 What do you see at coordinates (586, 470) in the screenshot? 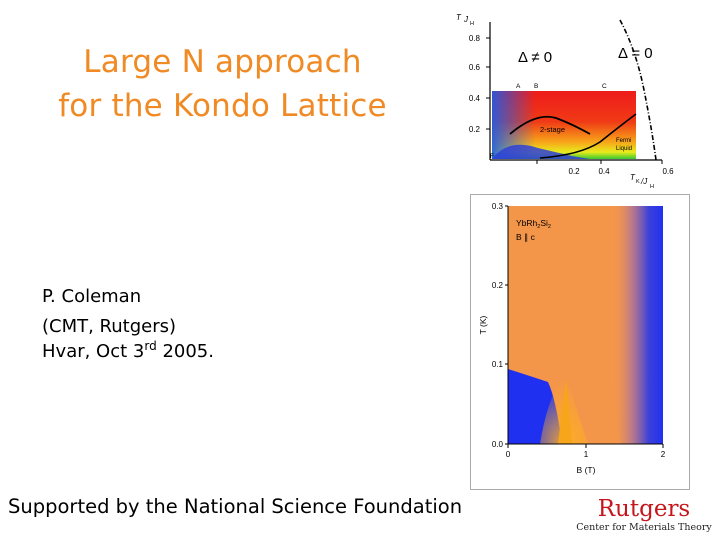
I see `ybrh-x-axis-label: B (T)` at bounding box center [586, 470].